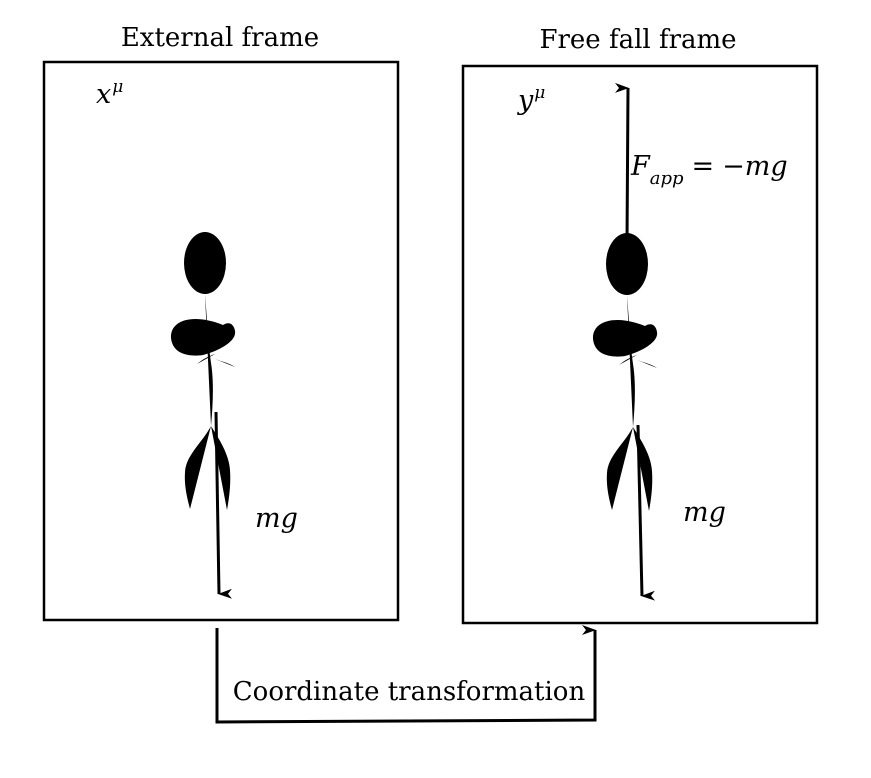 The width and height of the screenshot is (871, 778). What do you see at coordinates (525, 100) in the screenshot?
I see `free-fall-coordinate-symbol: y` at bounding box center [525, 100].